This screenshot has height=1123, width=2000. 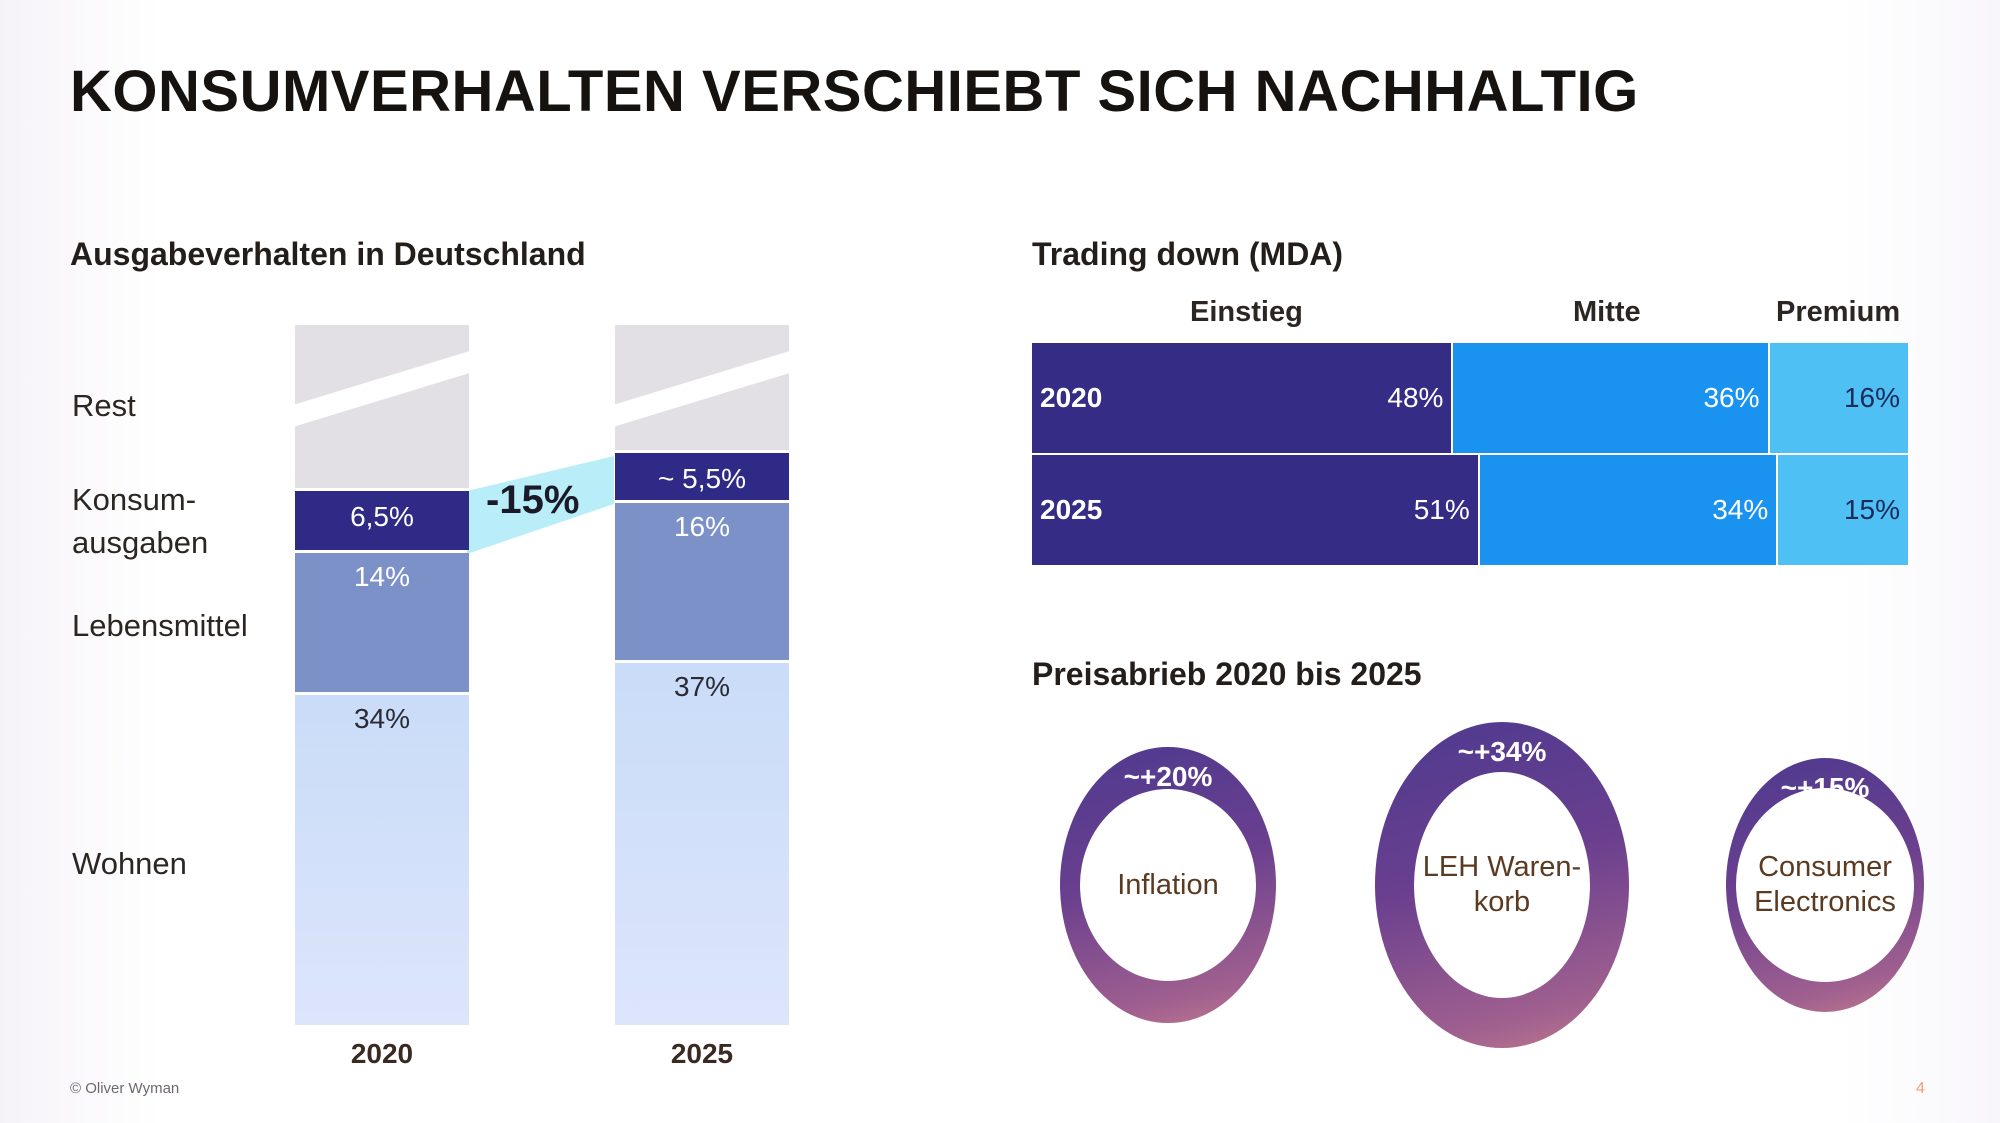 I want to click on segment-wohnen-2020: 34%, so click(x=382, y=860).